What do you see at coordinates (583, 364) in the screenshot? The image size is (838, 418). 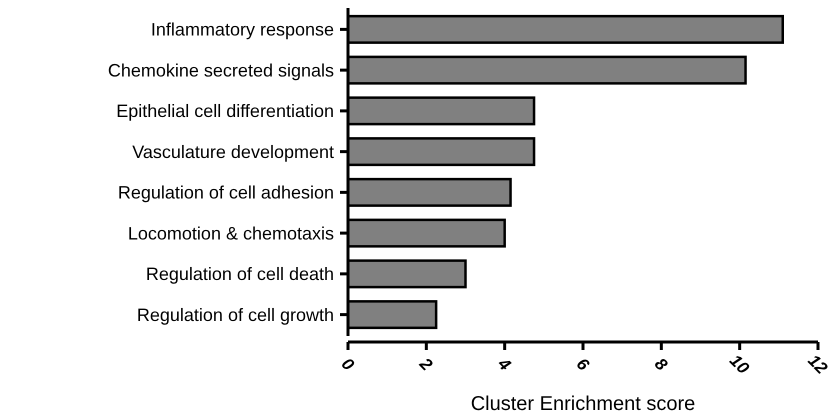 I see `x-tick-label: 6` at bounding box center [583, 364].